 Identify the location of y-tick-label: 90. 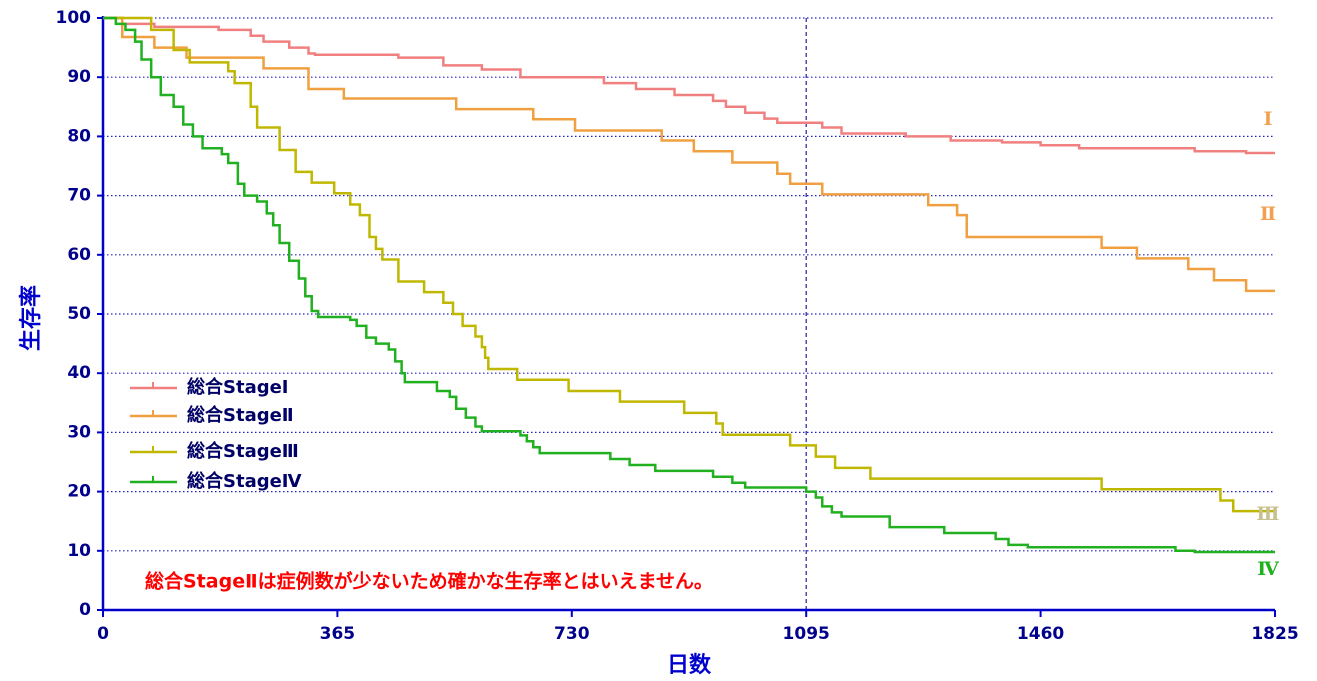
(79, 77).